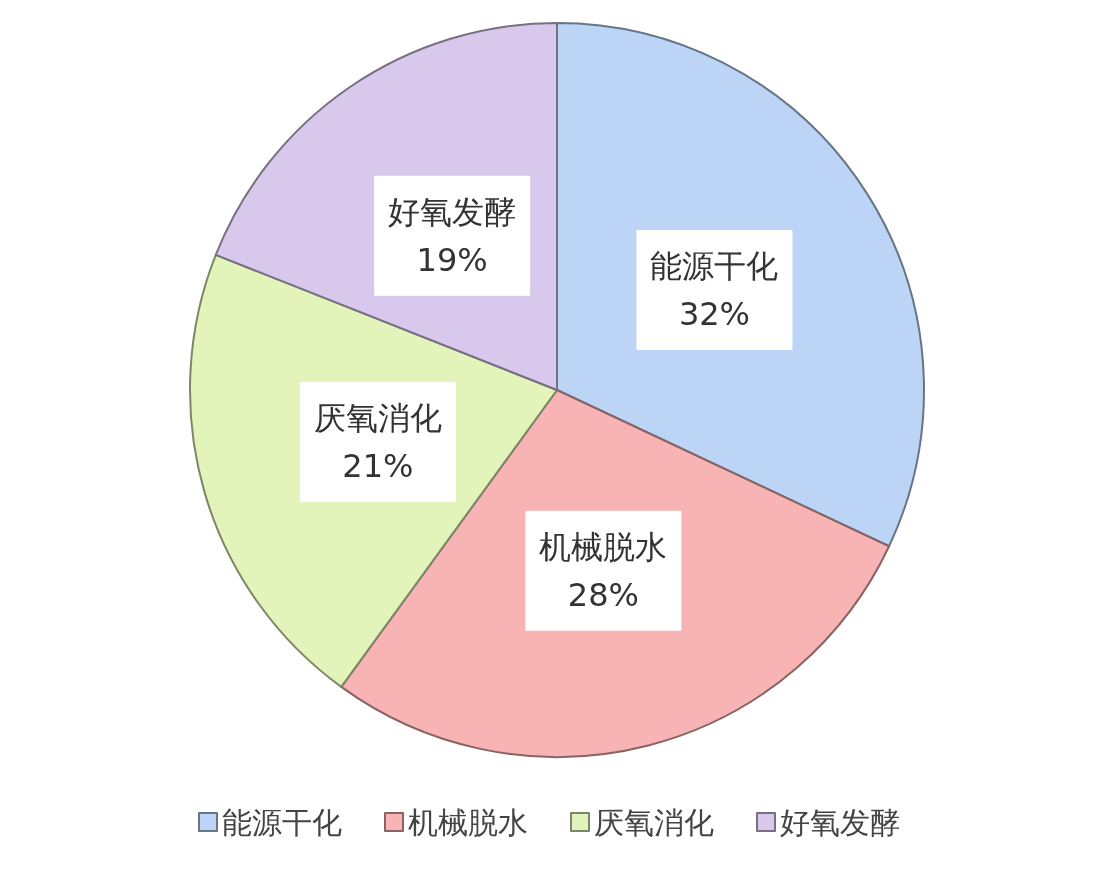 The width and height of the screenshot is (1098, 872). What do you see at coordinates (378, 466) in the screenshot?
I see `data-label: 21%` at bounding box center [378, 466].